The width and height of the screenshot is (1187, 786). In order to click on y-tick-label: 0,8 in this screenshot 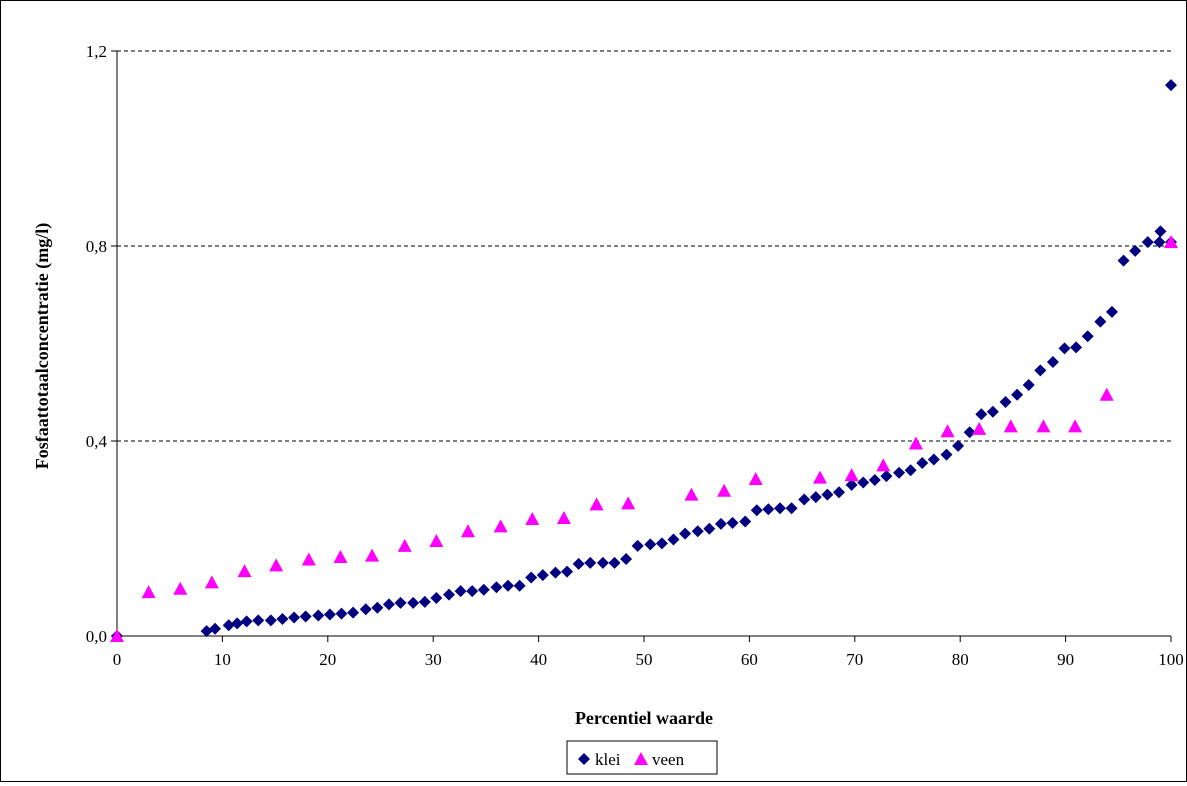, I will do `click(96, 246)`.